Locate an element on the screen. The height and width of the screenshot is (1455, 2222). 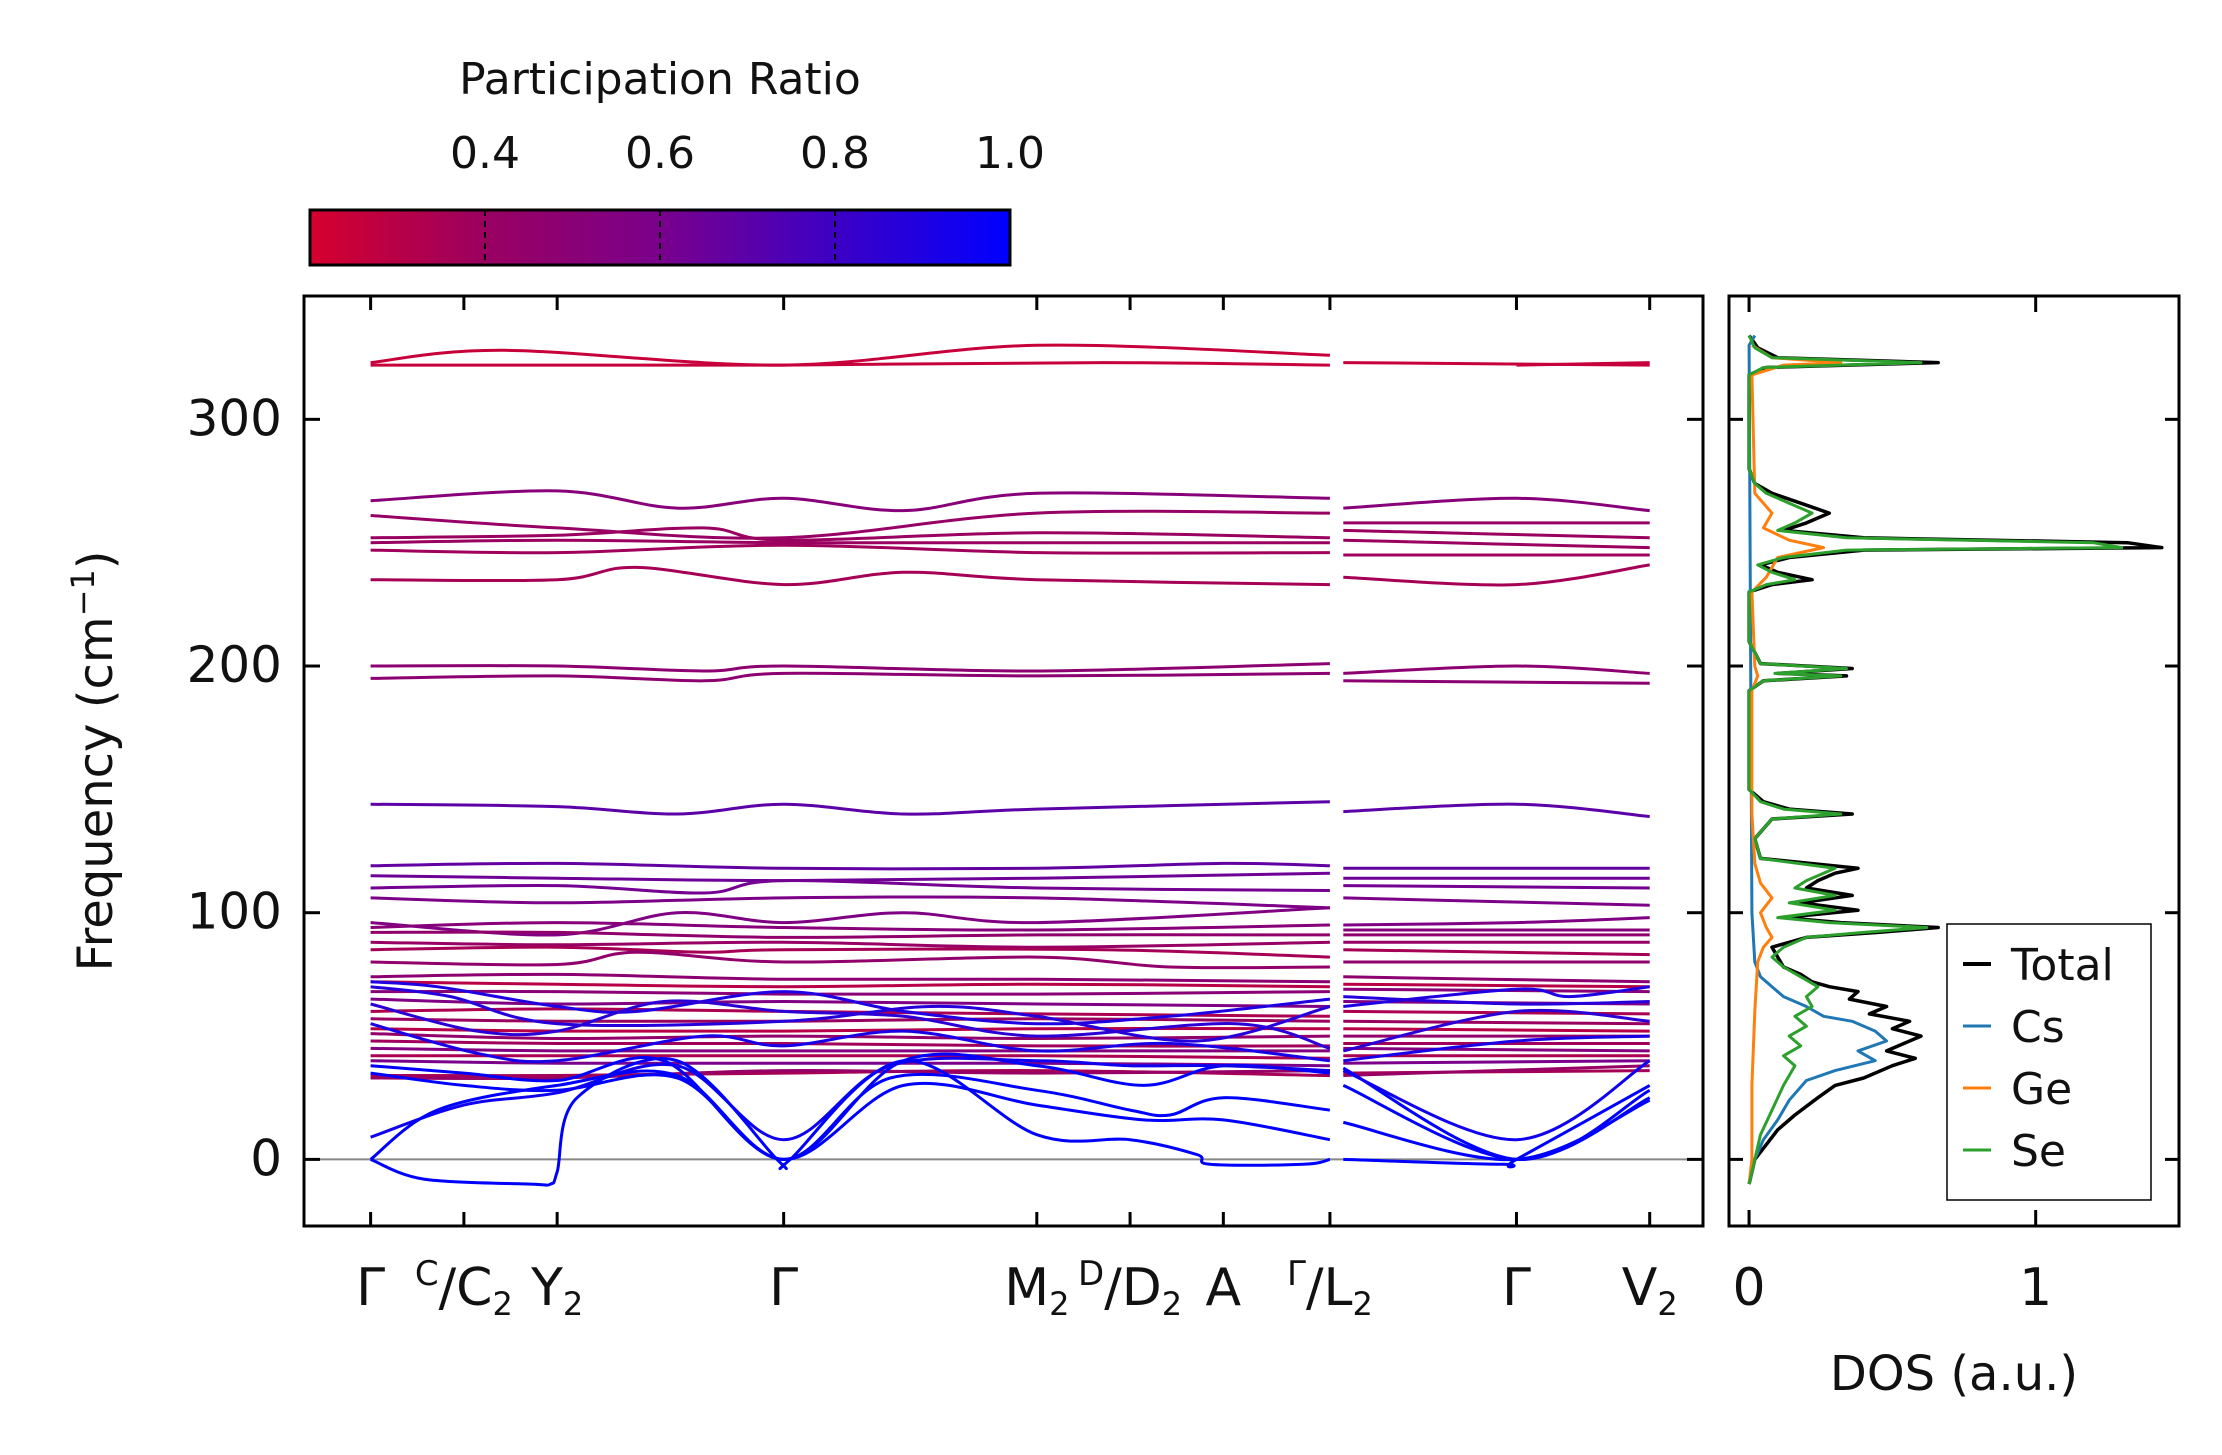
y-tick-label: 300 is located at coordinates (234, 418).